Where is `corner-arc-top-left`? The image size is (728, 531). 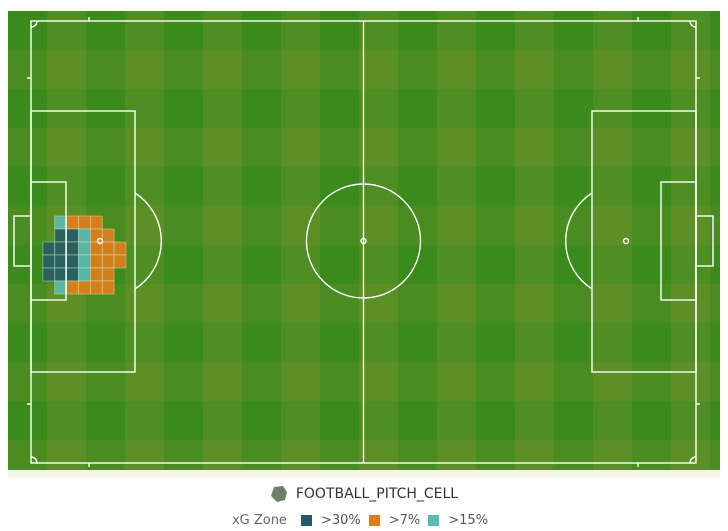
corner-arc-top-left is located at coordinates (34, 24).